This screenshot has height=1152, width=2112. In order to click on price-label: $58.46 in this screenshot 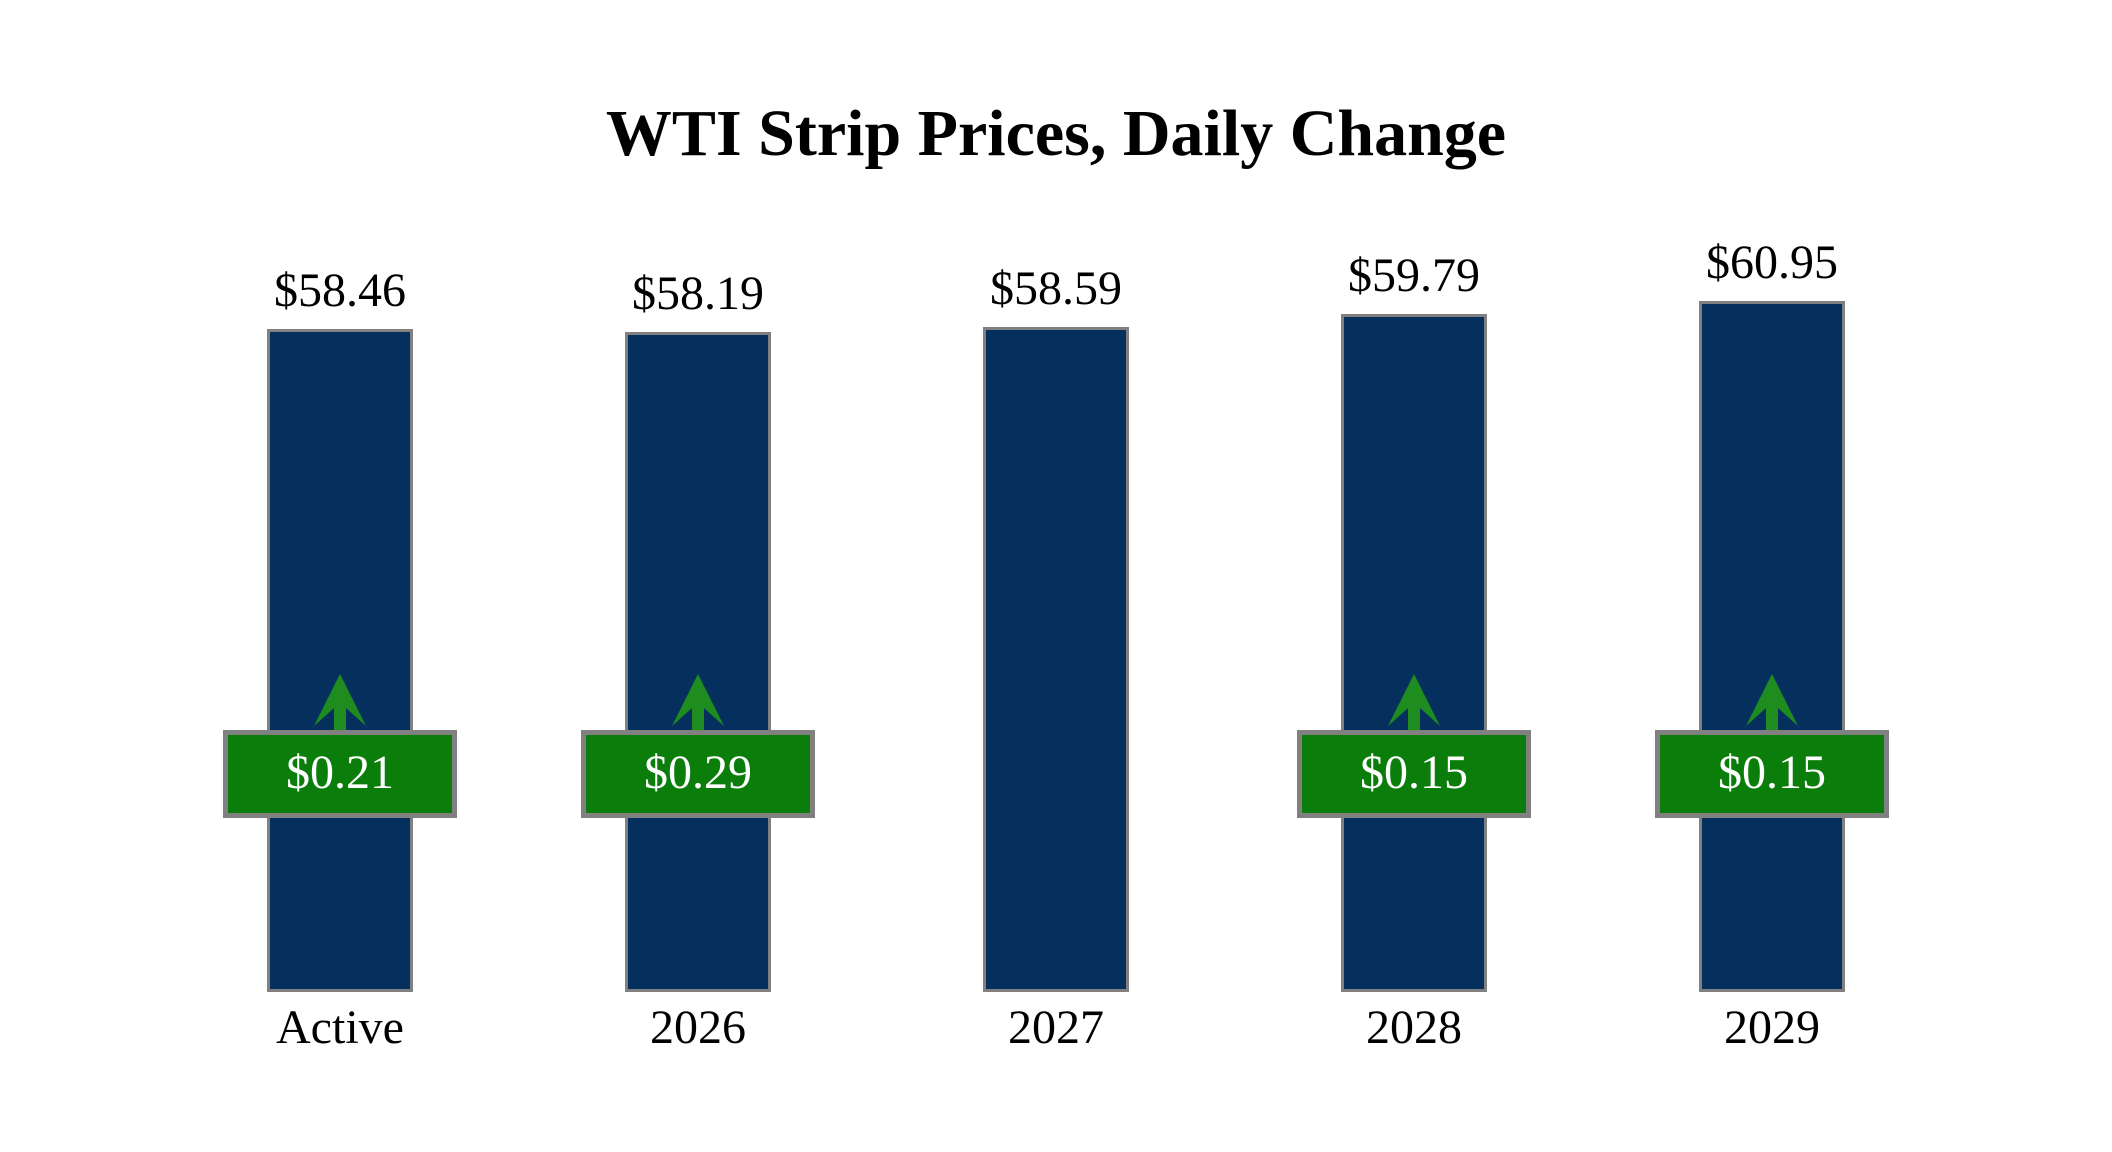, I will do `click(340, 290)`.